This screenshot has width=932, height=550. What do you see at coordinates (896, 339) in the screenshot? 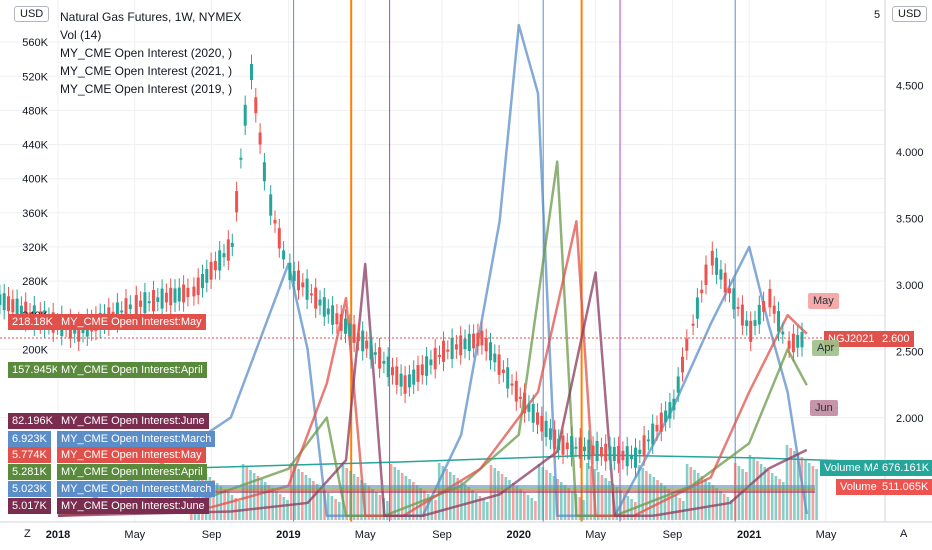
I see `right-tag-value: 2.600` at bounding box center [896, 339].